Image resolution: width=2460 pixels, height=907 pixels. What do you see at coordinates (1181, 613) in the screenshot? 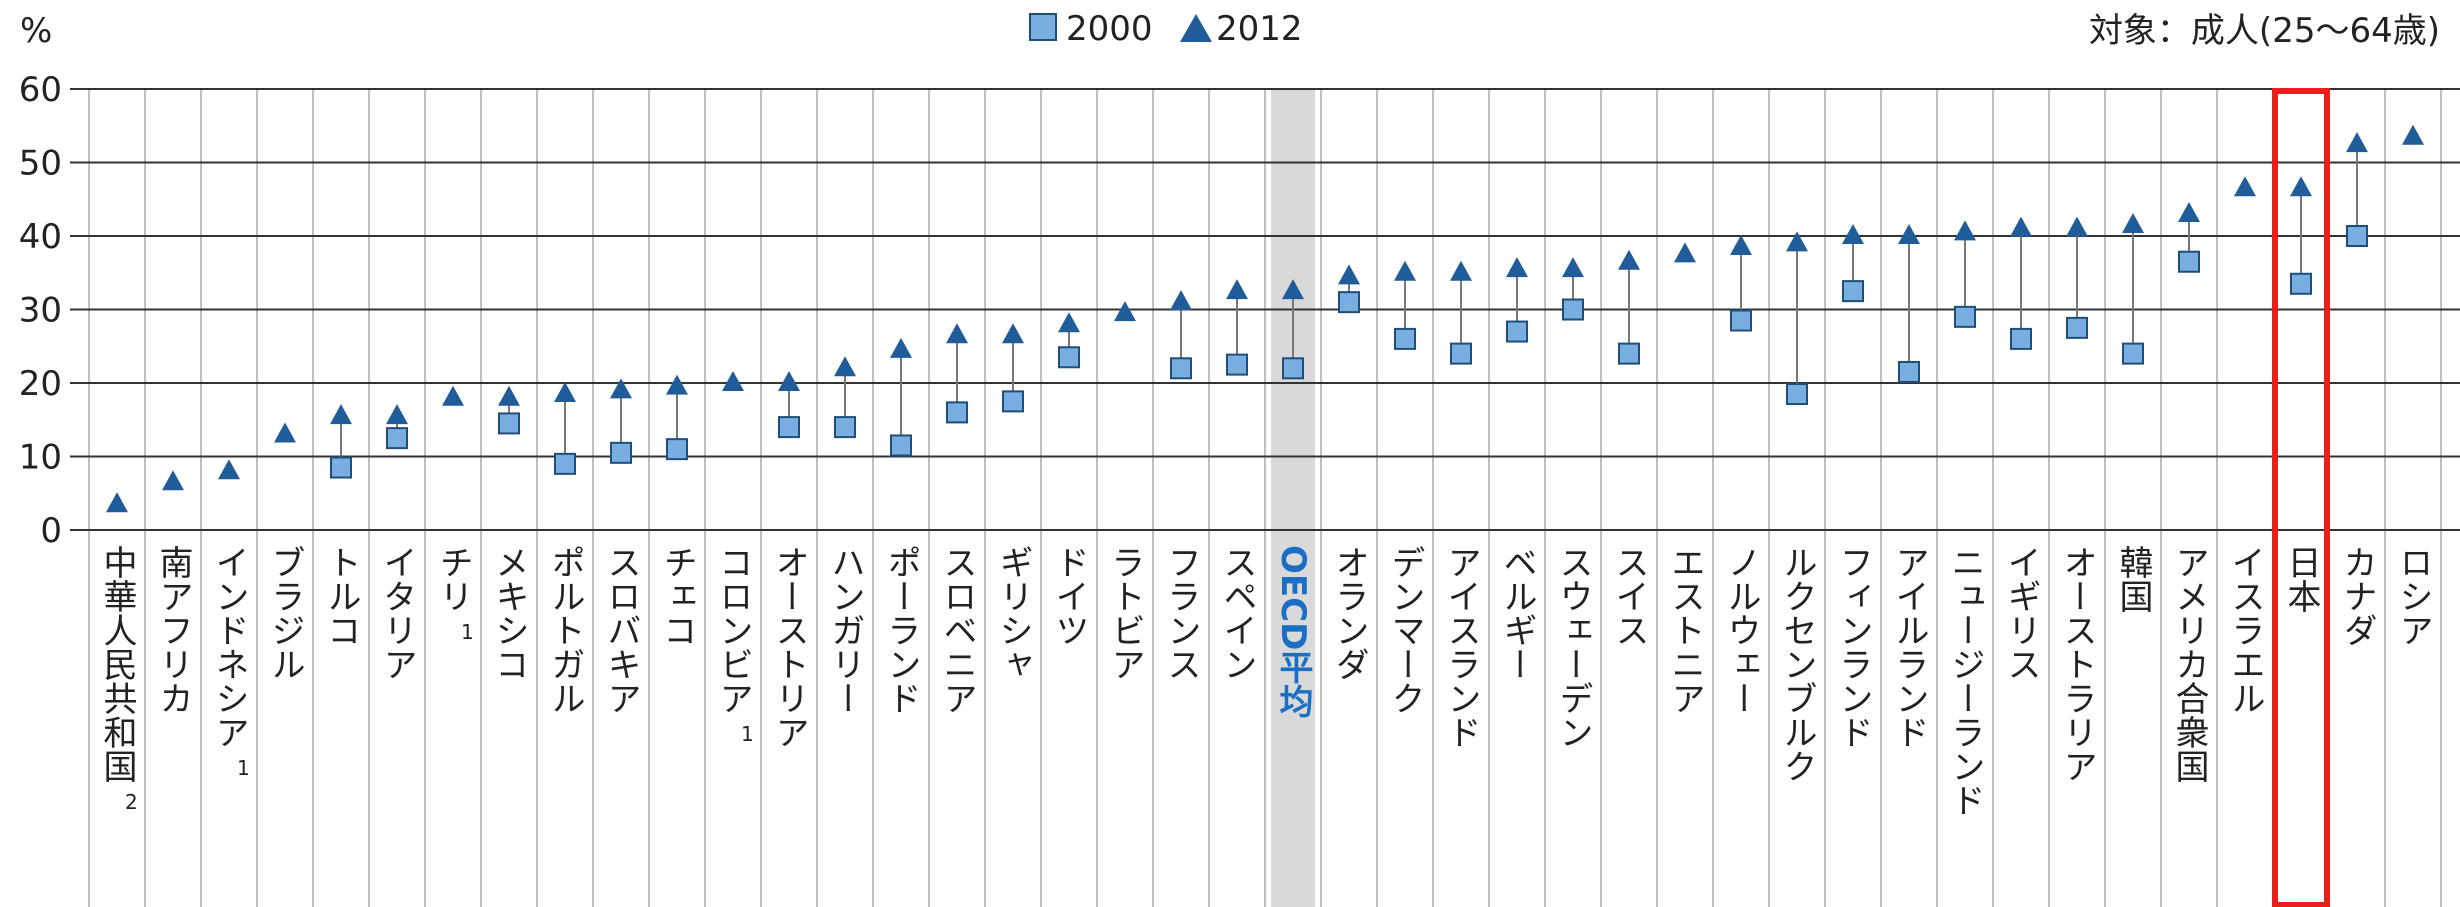
I see `x-tick-label: フランス` at bounding box center [1181, 613].